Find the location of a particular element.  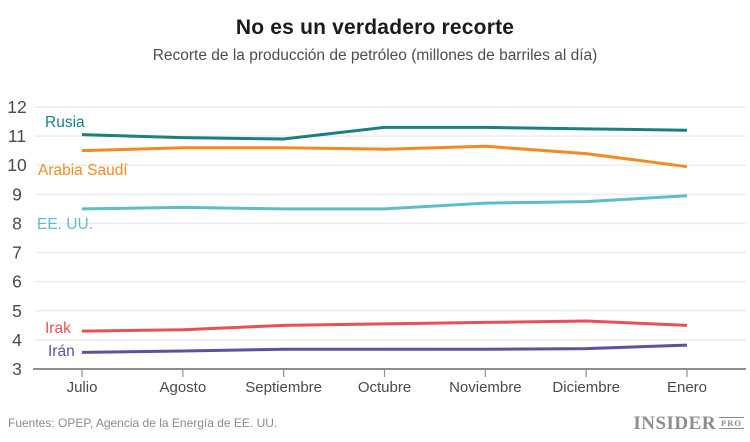

y-axis-tick-label: 8 is located at coordinates (17, 223).